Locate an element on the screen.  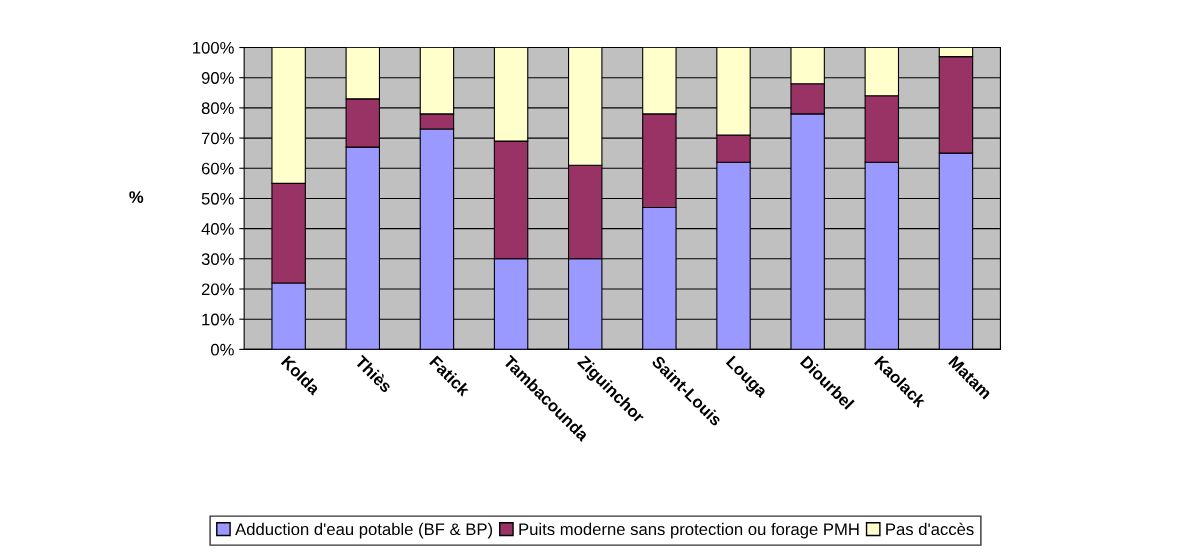
y-tick-label: 100% is located at coordinates (213, 47).